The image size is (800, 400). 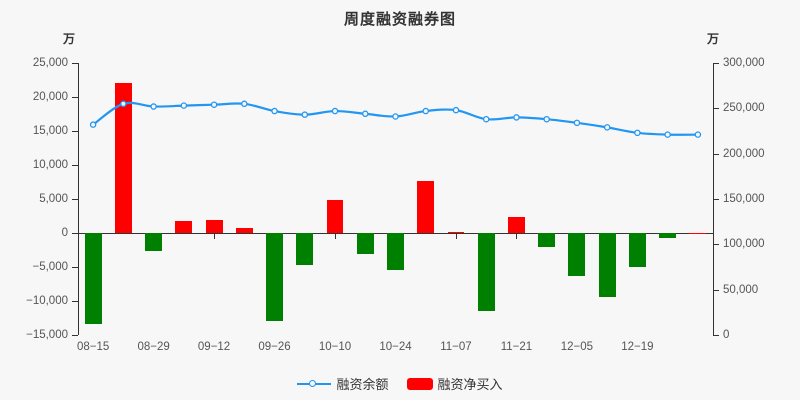 What do you see at coordinates (744, 199) in the screenshot?
I see `right-axis-label: 150,000` at bounding box center [744, 199].